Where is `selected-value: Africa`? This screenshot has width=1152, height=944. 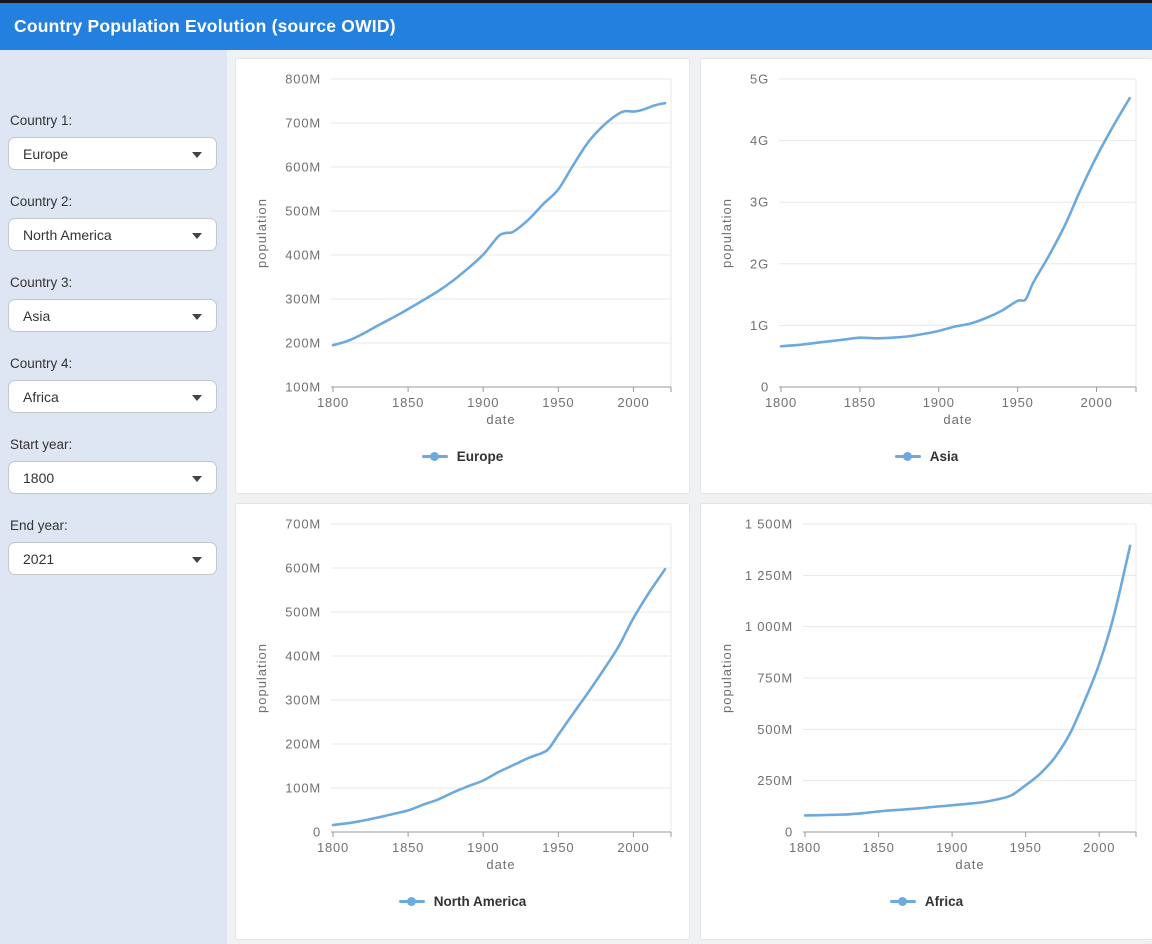
selected-value: Africa is located at coordinates (41, 396).